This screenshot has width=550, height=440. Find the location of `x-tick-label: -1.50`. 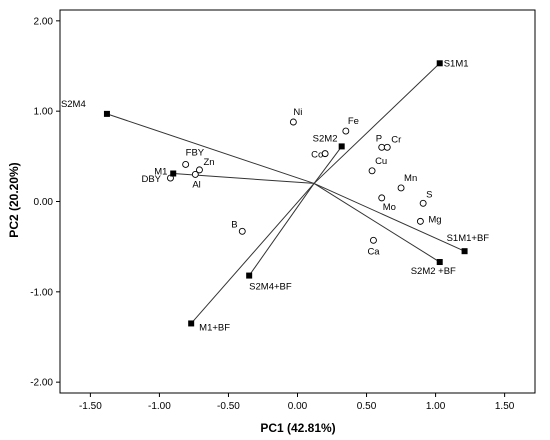

x-tick-label: -1.50 is located at coordinates (90, 406).